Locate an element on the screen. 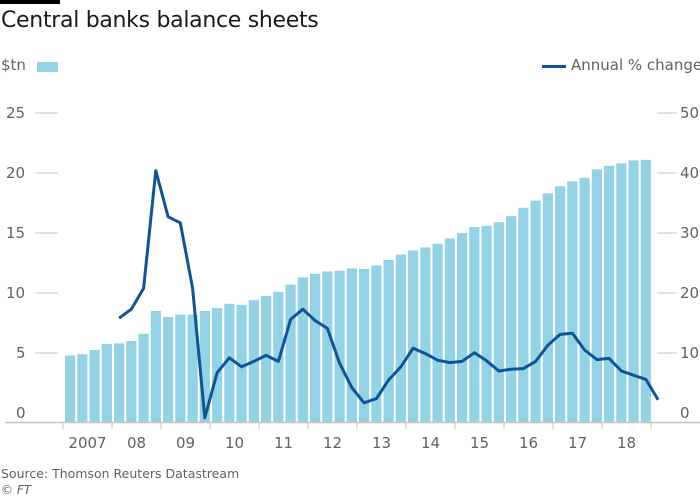 This screenshot has height=499, width=700. ft-brand-bar is located at coordinates (30, 2).